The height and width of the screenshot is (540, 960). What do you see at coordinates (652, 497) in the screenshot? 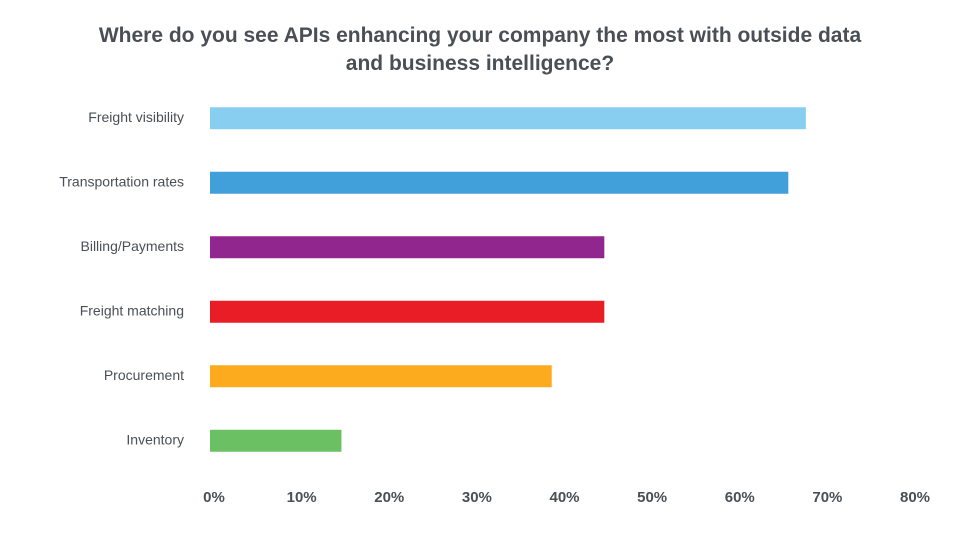
I see `x-tick-label: 50%` at bounding box center [652, 497].